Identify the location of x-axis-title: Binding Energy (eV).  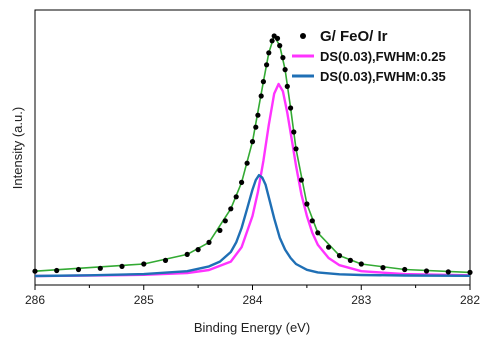
(252, 327).